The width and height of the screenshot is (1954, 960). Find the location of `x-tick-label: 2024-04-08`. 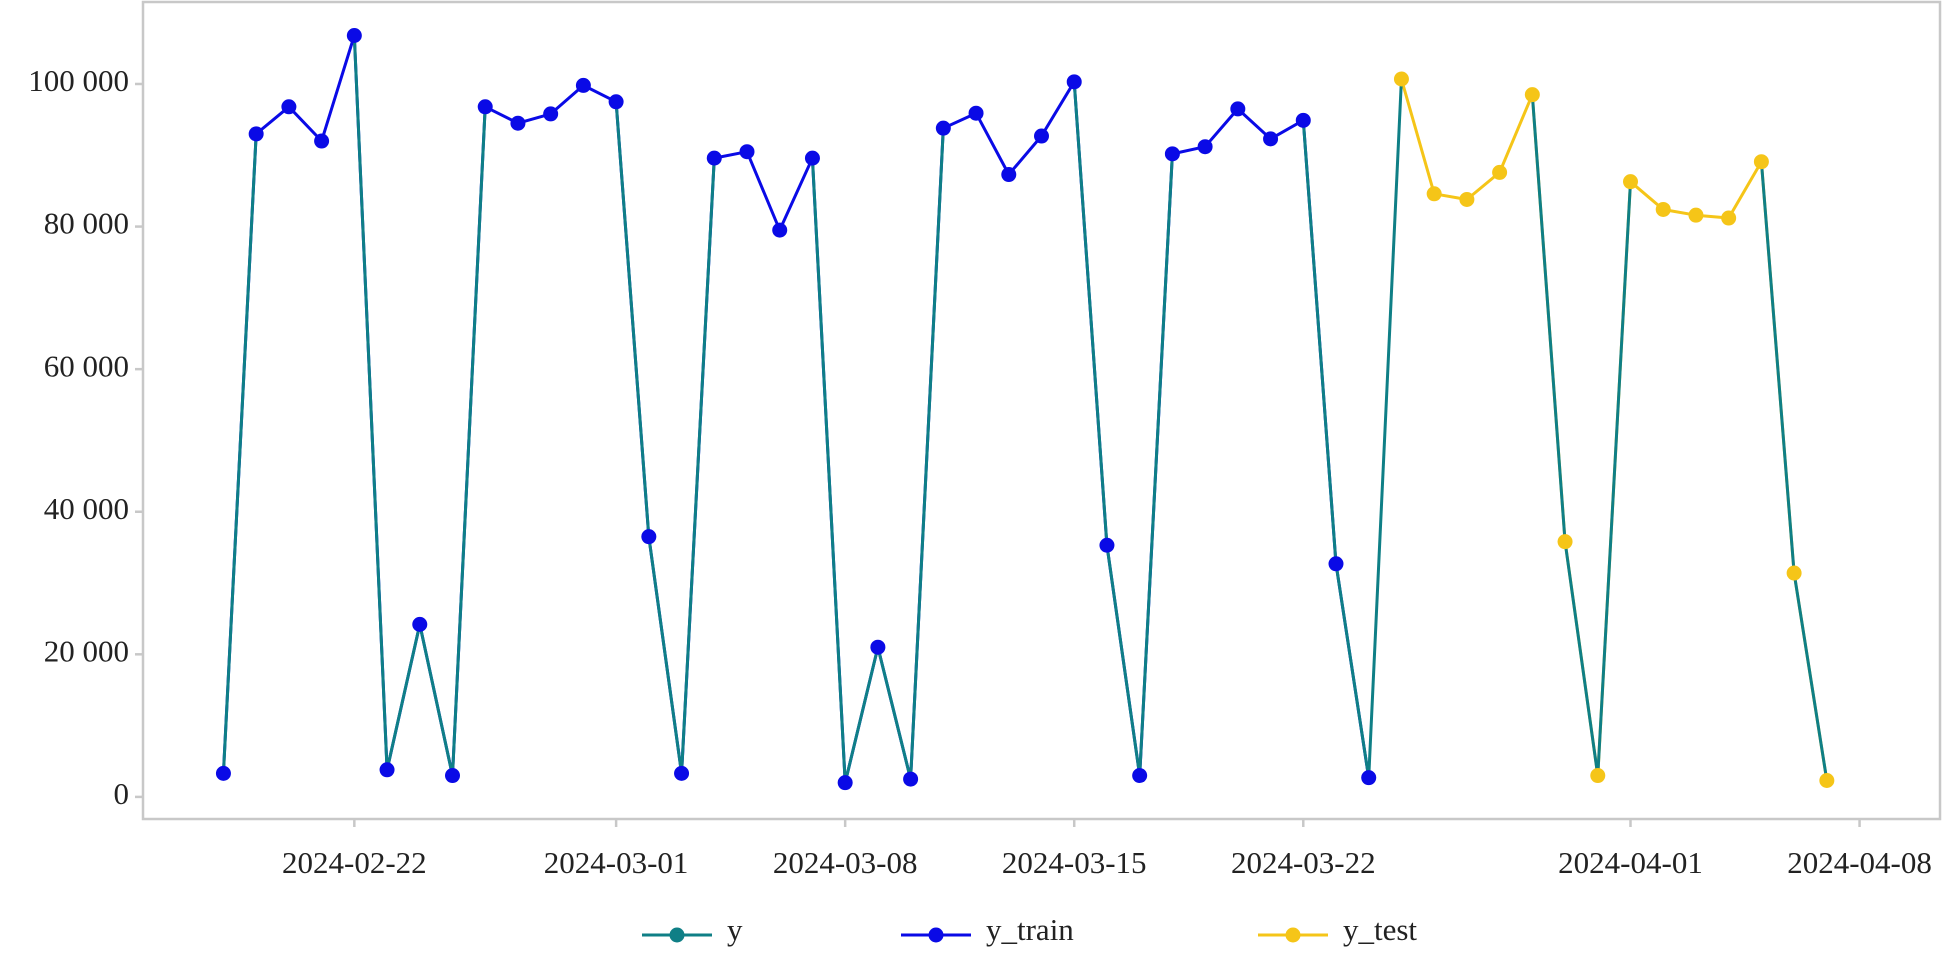

x-tick-label: 2024-04-08 is located at coordinates (1859, 862).